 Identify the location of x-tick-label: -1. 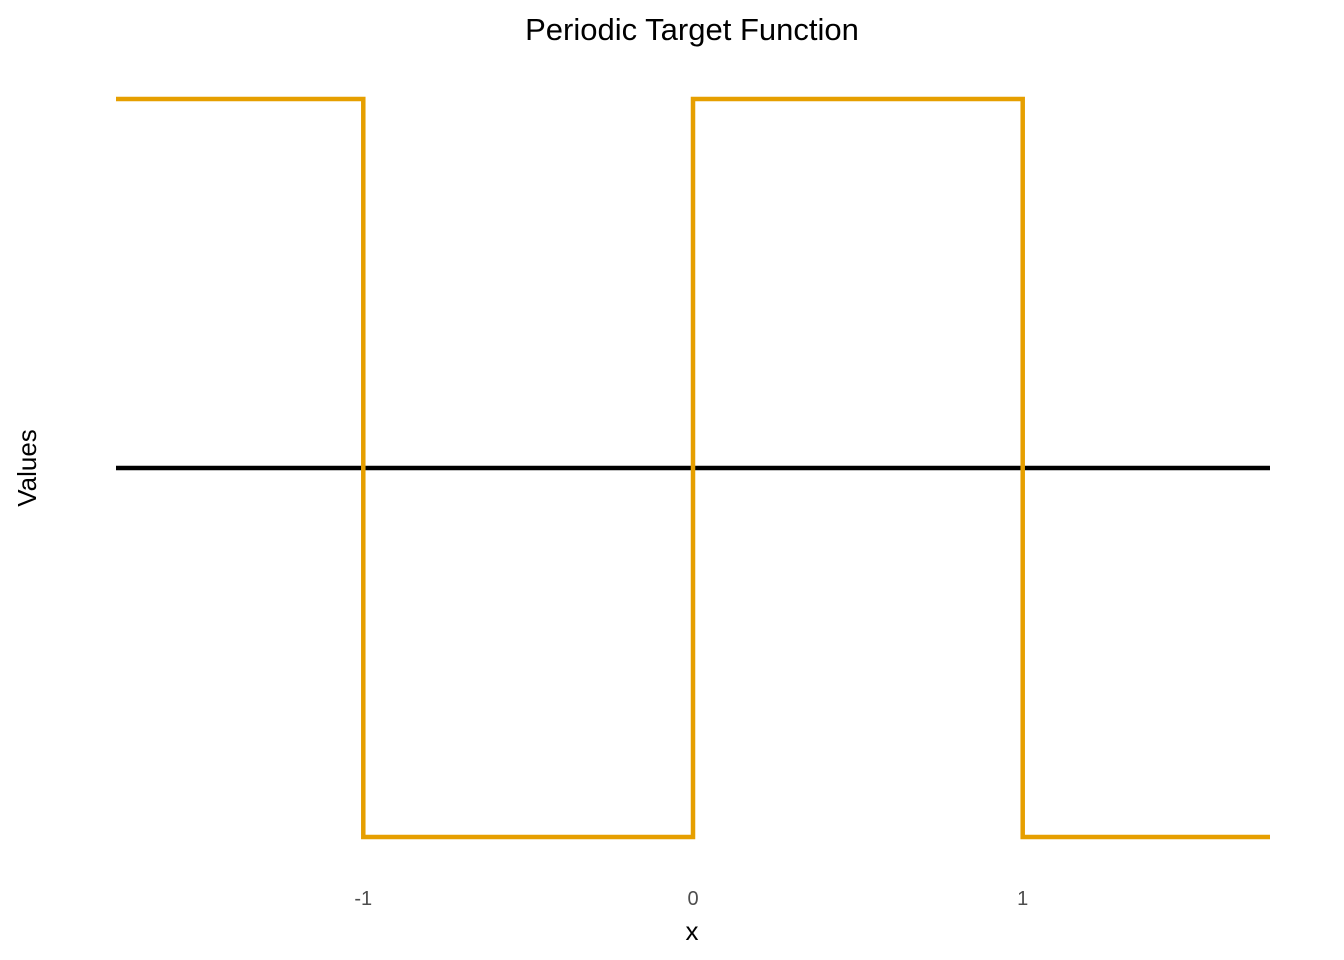
(363, 899).